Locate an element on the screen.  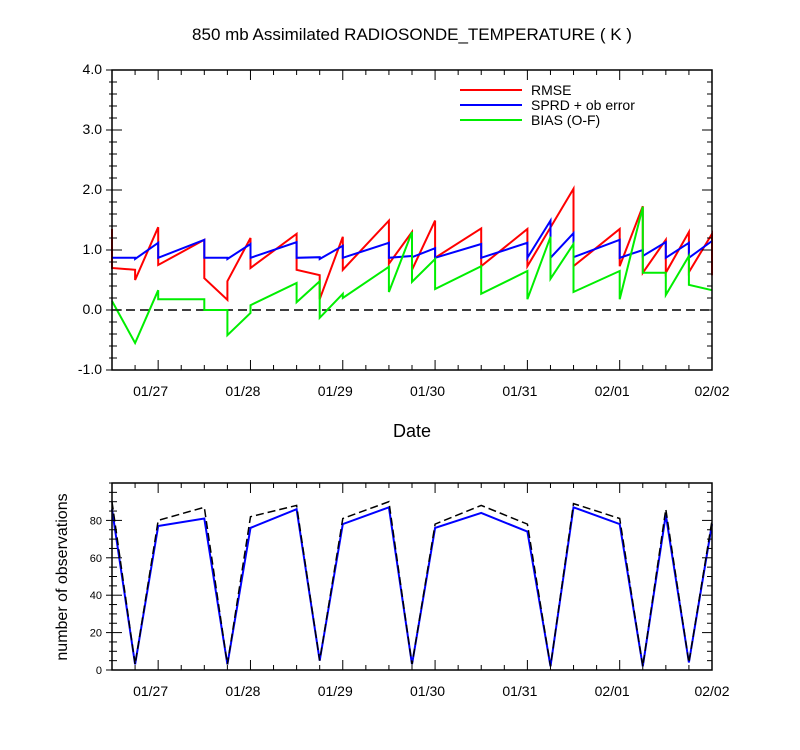
legend-label-rmse: RMSE is located at coordinates (551, 90).